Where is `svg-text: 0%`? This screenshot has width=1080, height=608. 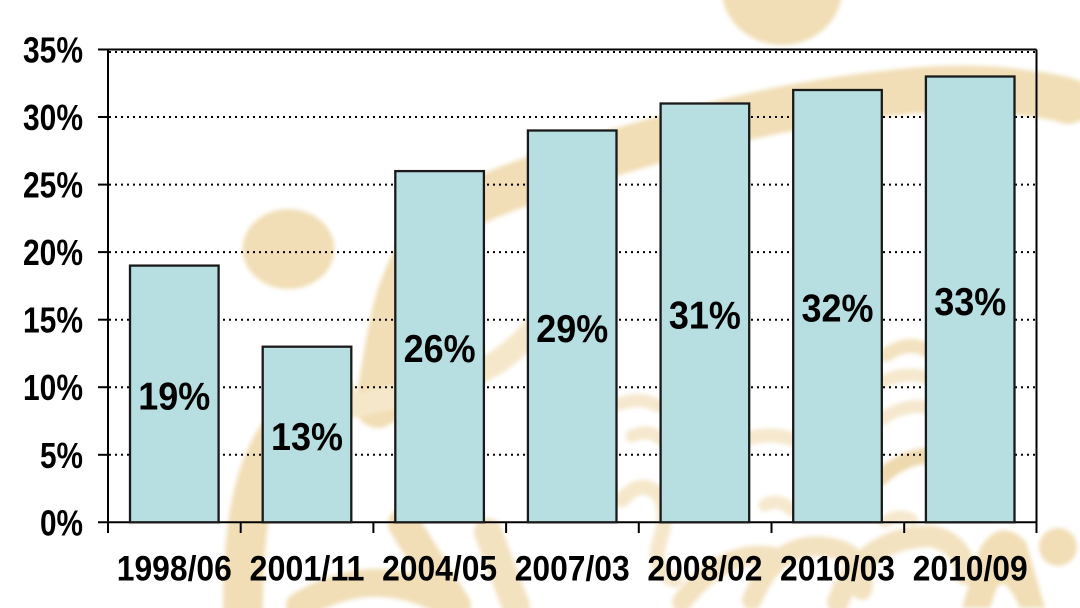 svg-text: 0% is located at coordinates (61, 522).